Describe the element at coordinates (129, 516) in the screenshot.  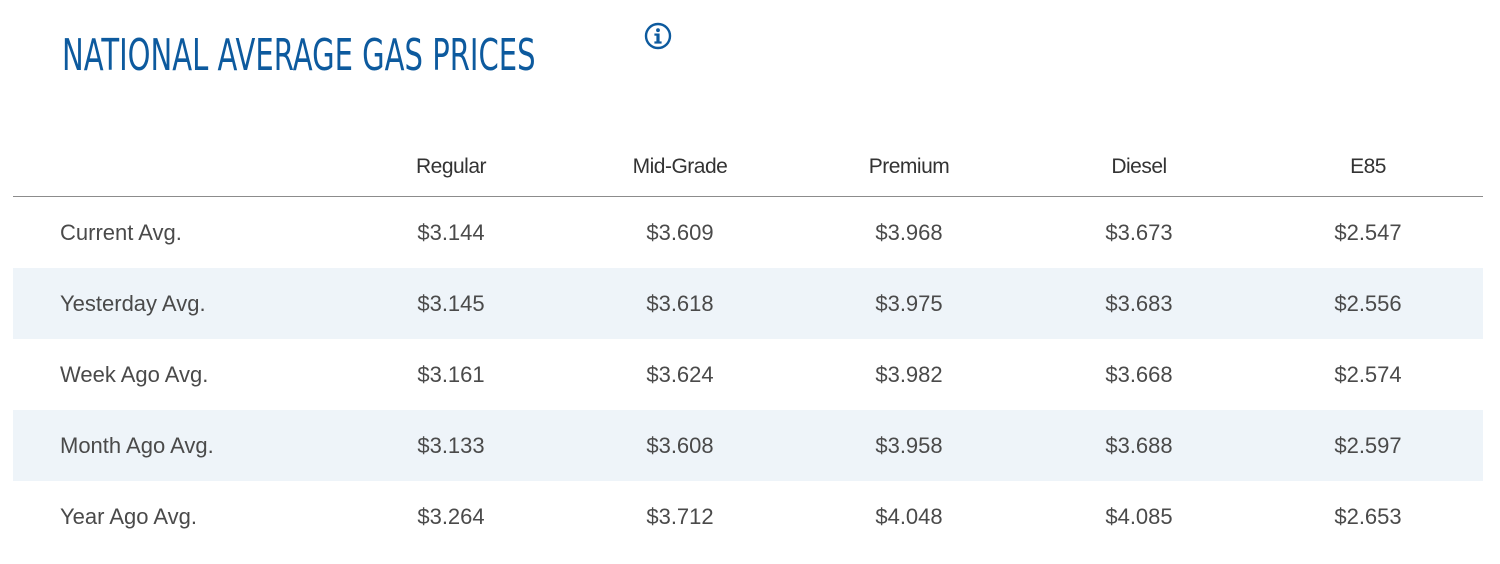
I see `row-label: Year Ago Avg.` at that location.